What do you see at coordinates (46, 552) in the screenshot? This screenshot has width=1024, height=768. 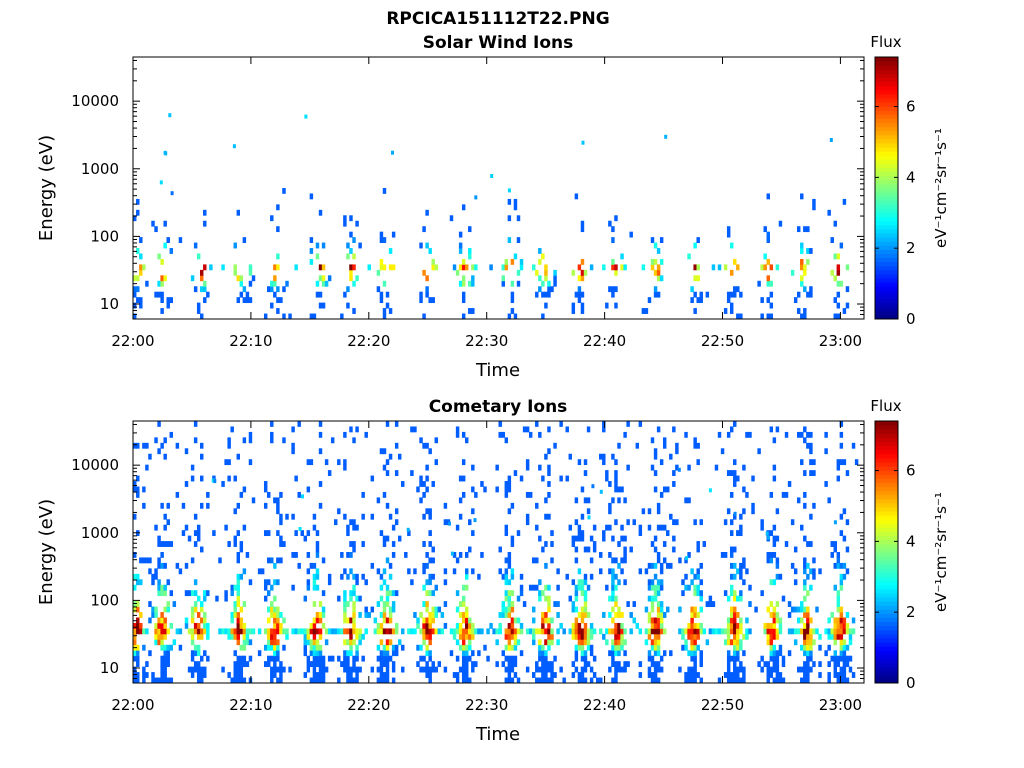 I see `cometary-y-axis-label: Energy (eV)` at bounding box center [46, 552].